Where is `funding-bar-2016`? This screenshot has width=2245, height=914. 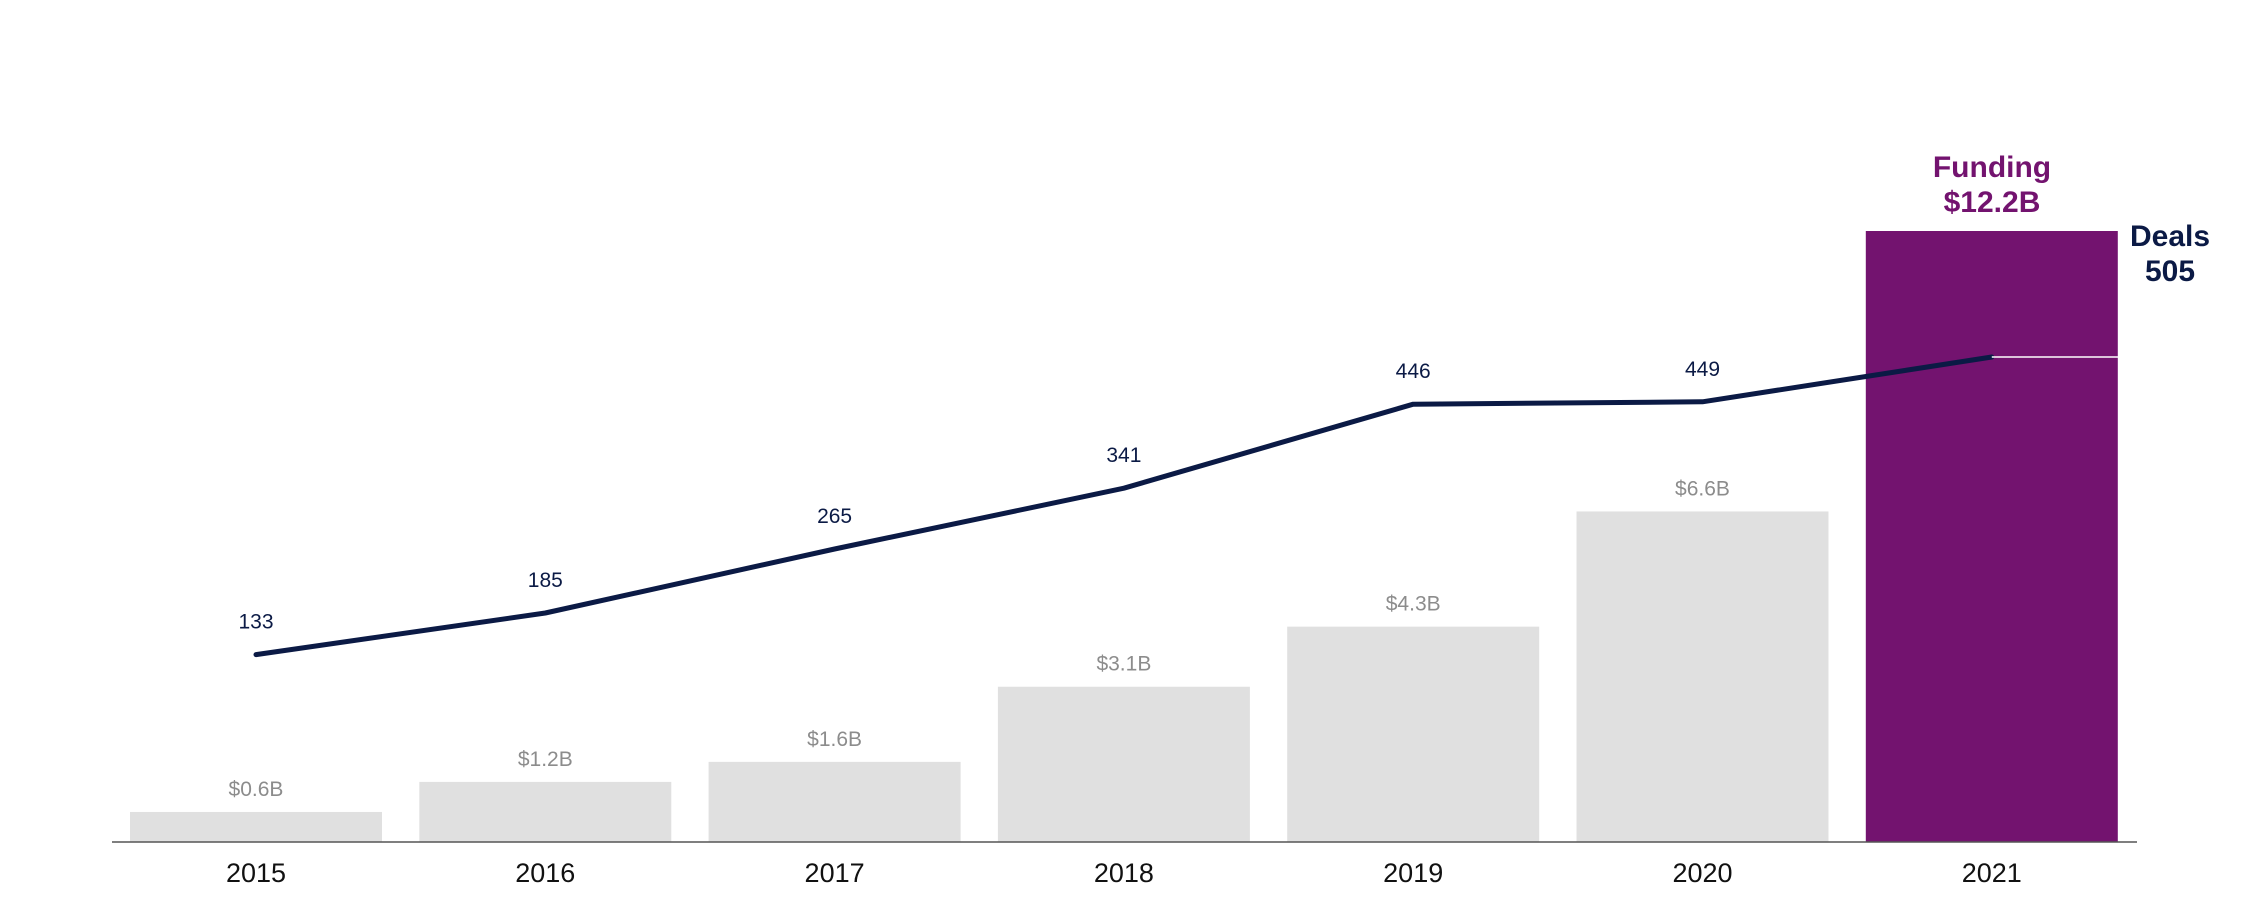
funding-bar-2016 is located at coordinates (545, 811).